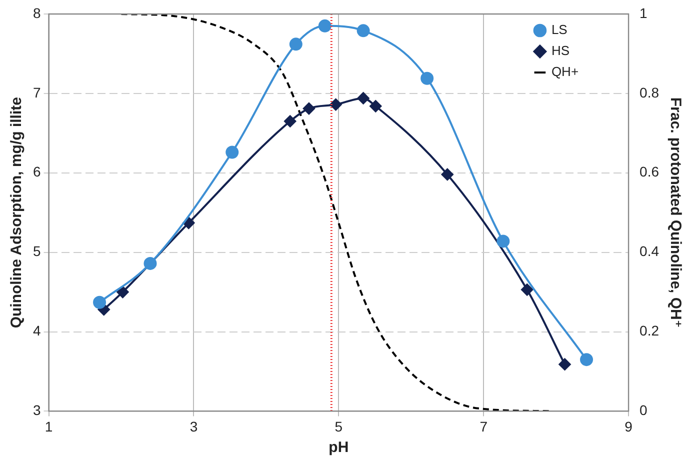  What do you see at coordinates (675, 212) in the screenshot?
I see `y2-axis-title: Frac. protonated Quinoline, QH⁺` at bounding box center [675, 212].